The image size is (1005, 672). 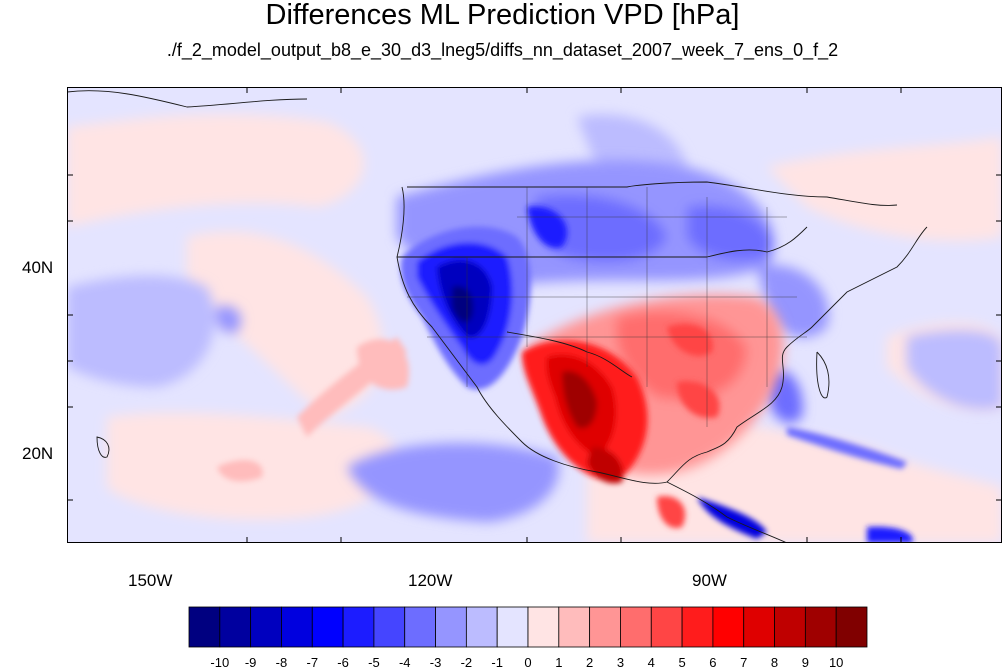 What do you see at coordinates (466, 662) in the screenshot?
I see `colorbar-label: -2` at bounding box center [466, 662].